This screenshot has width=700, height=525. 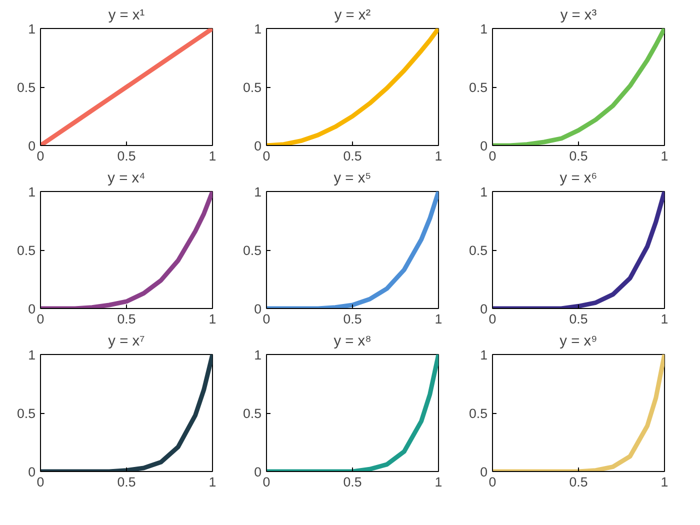 What do you see at coordinates (353, 342) in the screenshot?
I see `chart-title: y = x⁸` at bounding box center [353, 342].